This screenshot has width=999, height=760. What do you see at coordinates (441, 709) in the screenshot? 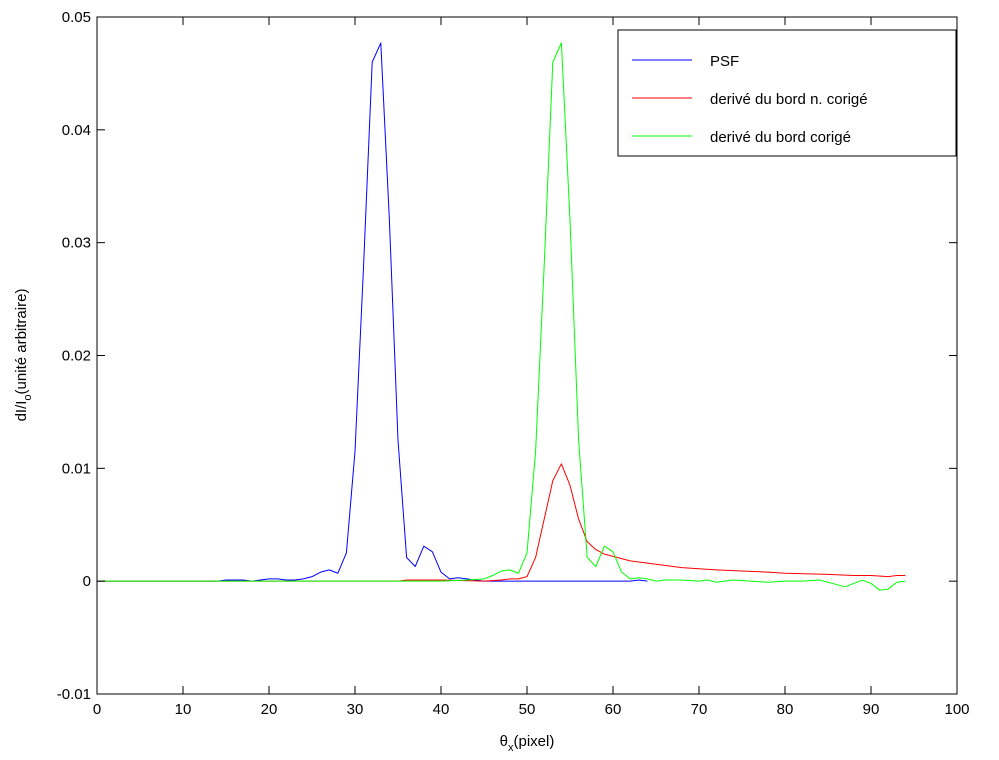
I see `x-tick-label: 40` at bounding box center [441, 709].